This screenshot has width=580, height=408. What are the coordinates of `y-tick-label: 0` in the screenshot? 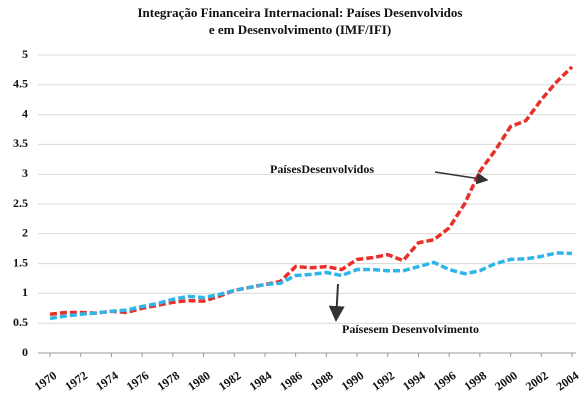 It's located at (25, 352).